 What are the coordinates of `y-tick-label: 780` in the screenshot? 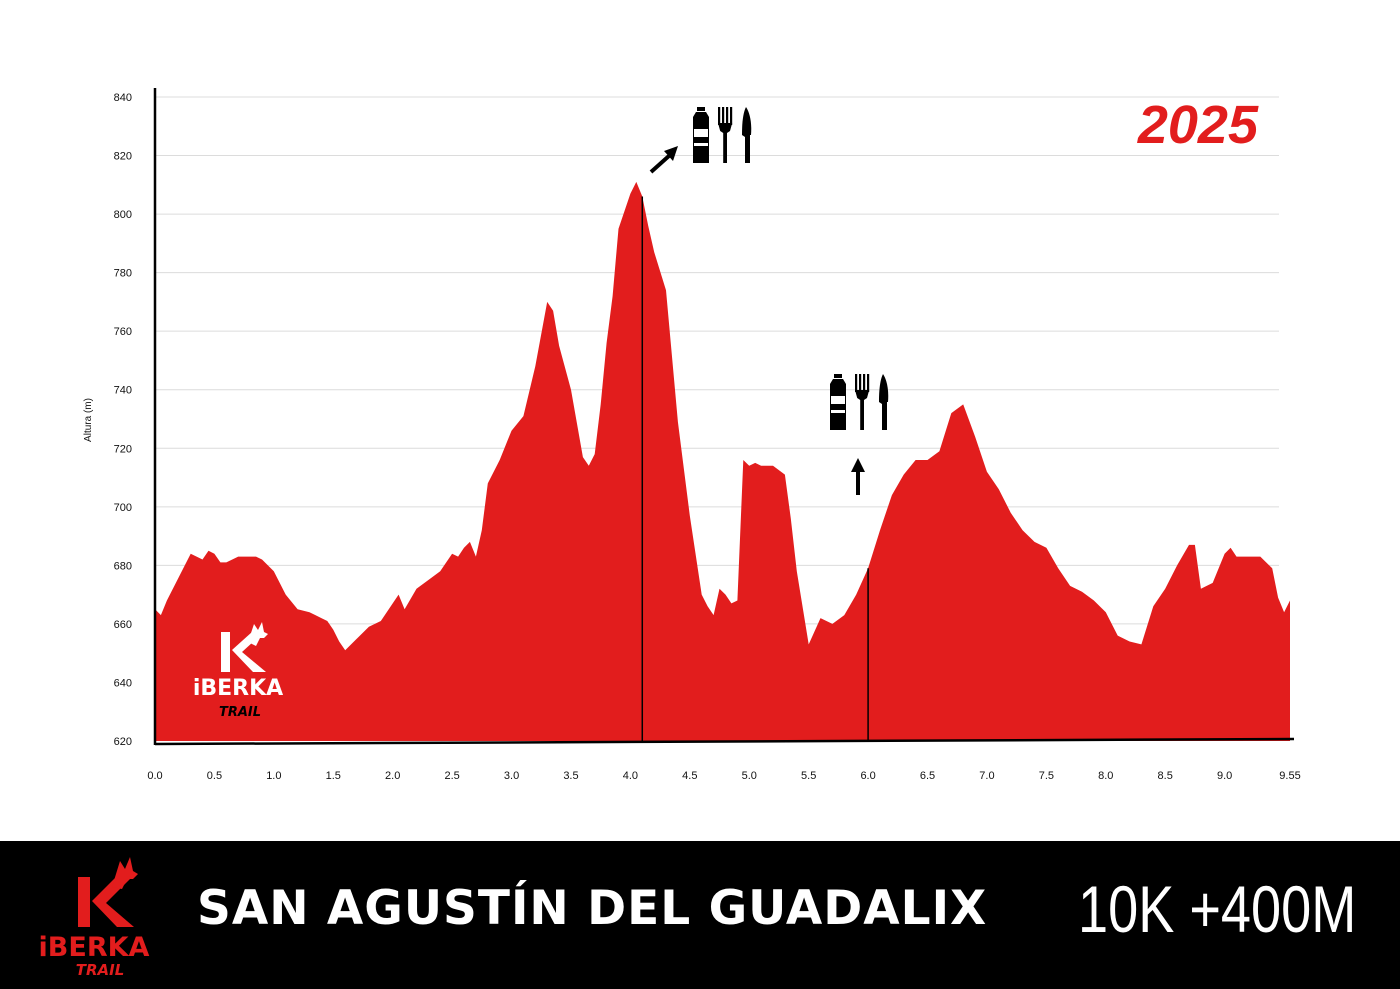 It's located at (123, 274).